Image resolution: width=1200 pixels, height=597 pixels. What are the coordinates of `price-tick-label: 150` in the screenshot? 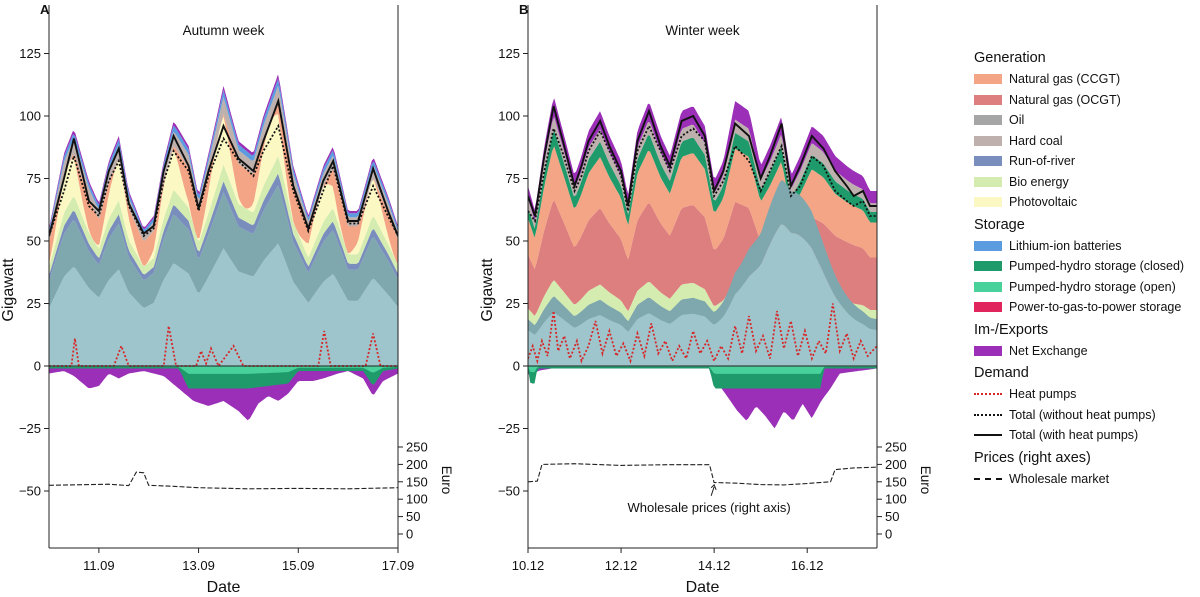 It's located at (896, 481).